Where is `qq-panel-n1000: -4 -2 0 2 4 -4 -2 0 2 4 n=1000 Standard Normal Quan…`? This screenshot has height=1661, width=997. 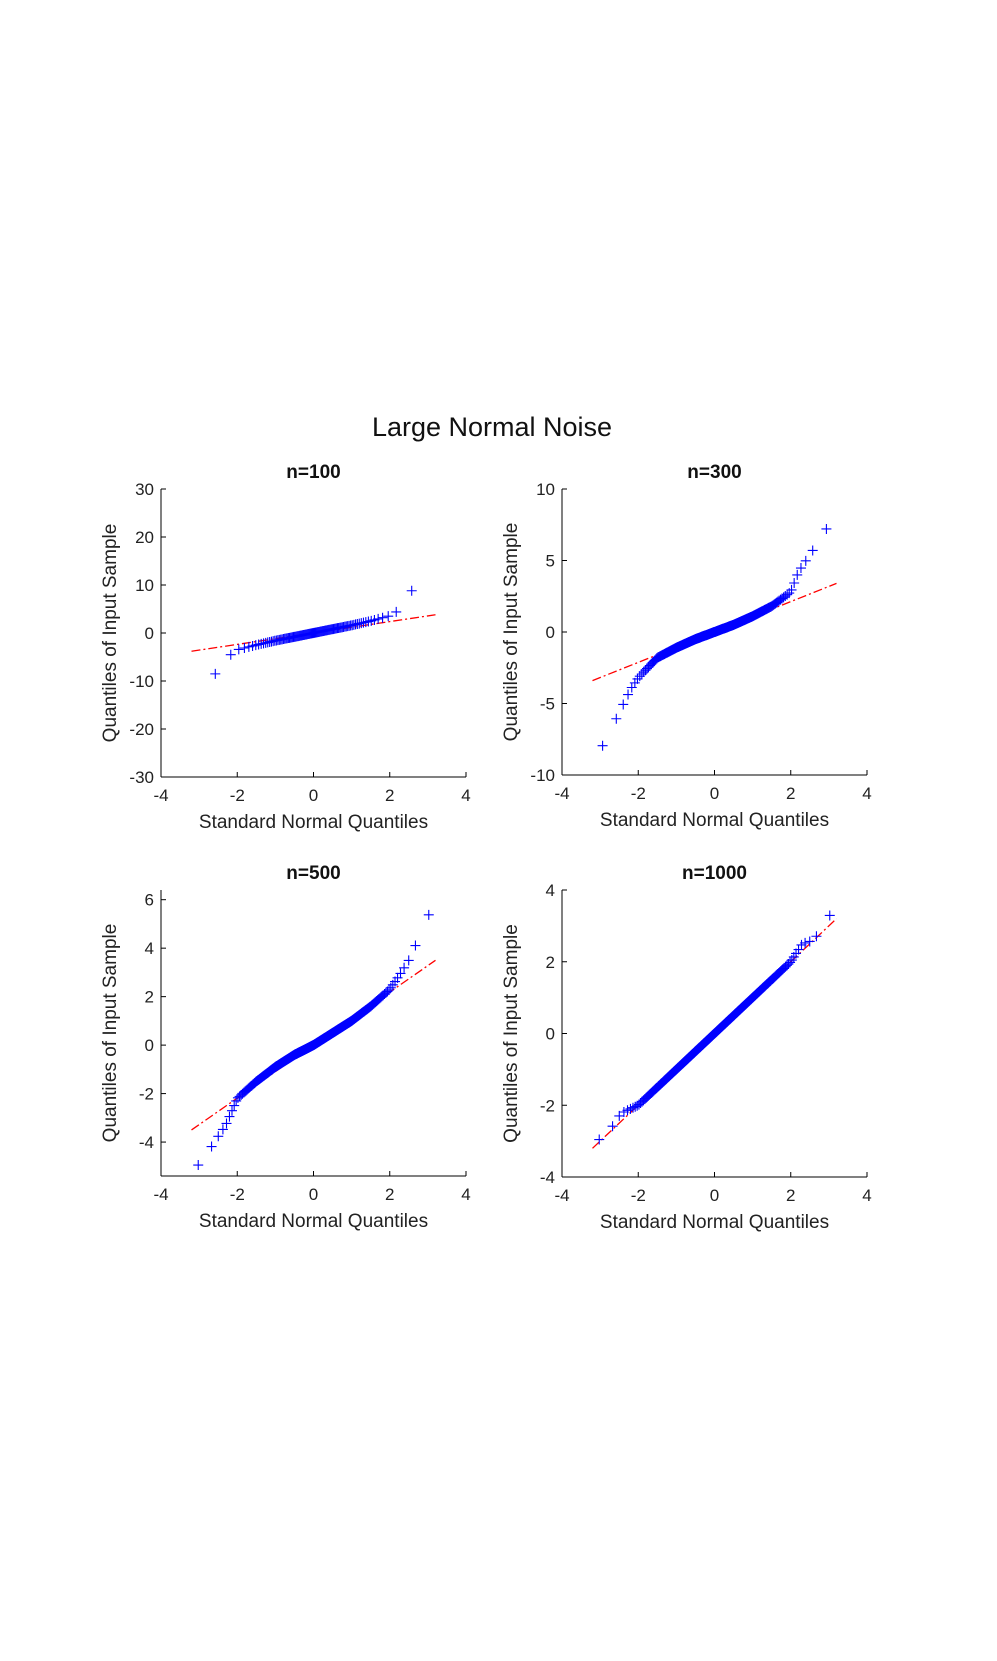 qq-panel-n1000: -4 -2 0 2 4 -4 -2 0 2 4 n=1000 Standard Normal Quan… is located at coordinates (686, 1048).